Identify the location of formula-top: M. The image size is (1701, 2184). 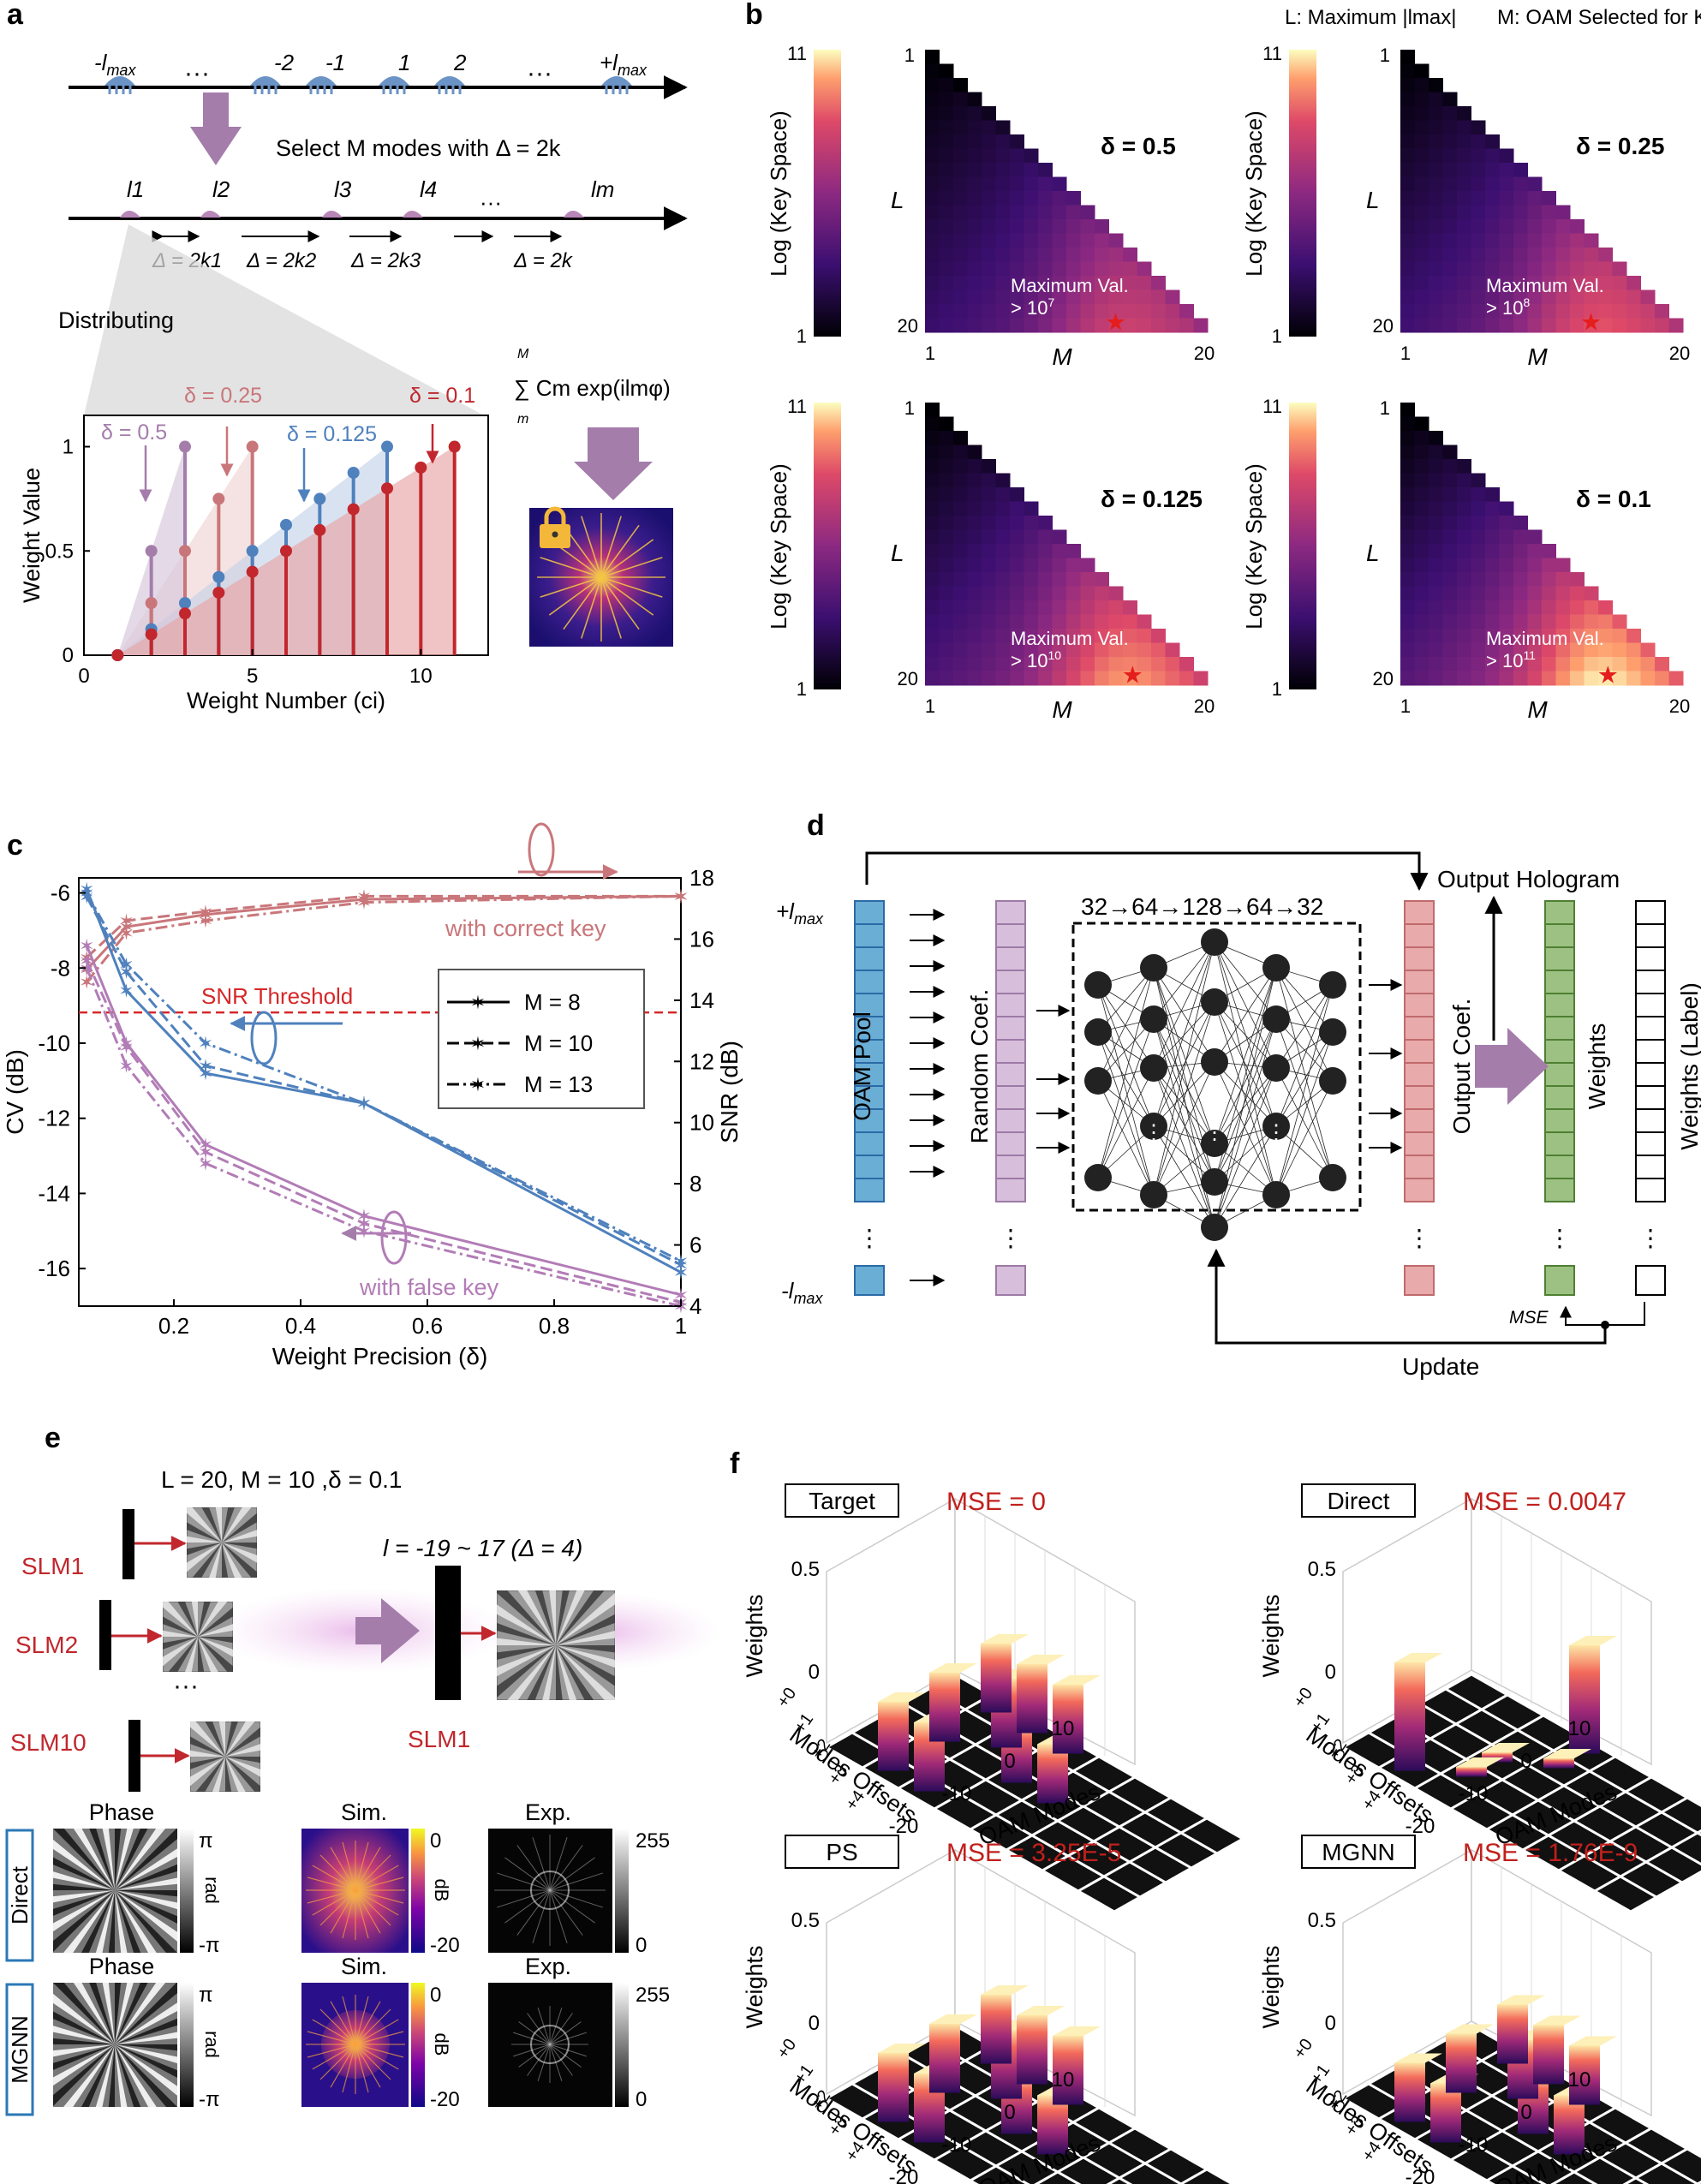
(523, 354).